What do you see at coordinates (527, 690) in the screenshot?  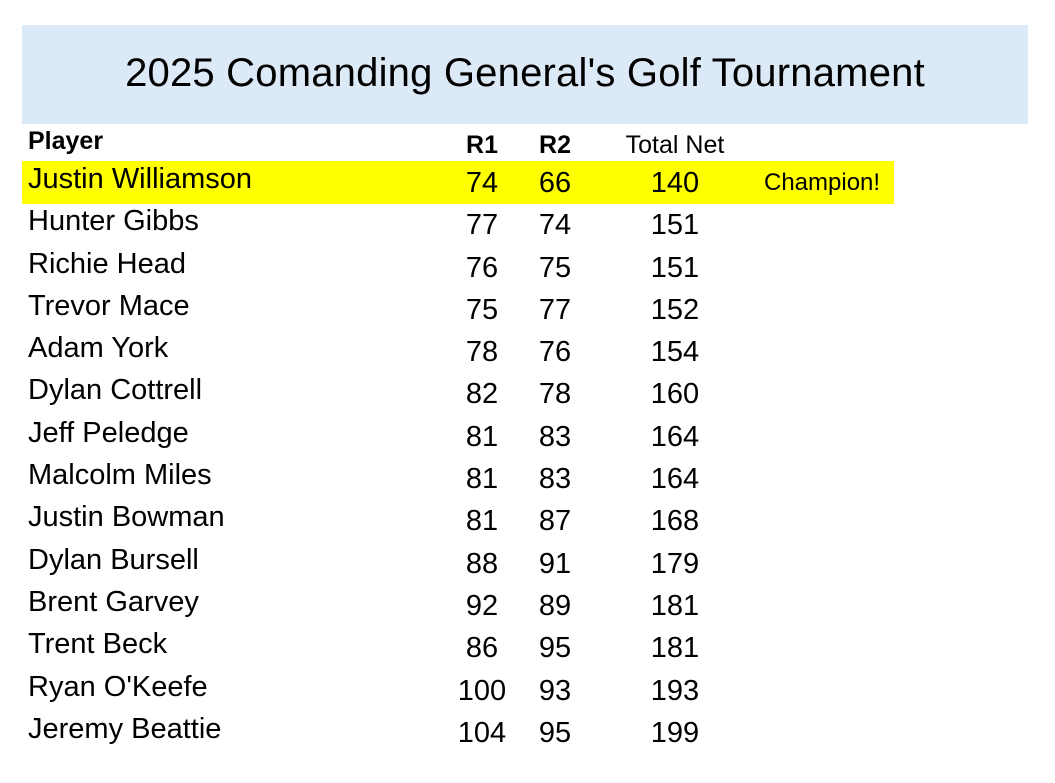 I see `table-row: Ryan O'Keefe 100 93 193` at bounding box center [527, 690].